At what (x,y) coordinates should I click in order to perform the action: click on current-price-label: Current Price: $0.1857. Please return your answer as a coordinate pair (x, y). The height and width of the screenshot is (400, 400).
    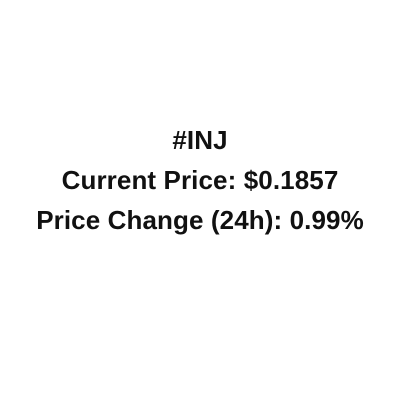
    Looking at the image, I should click on (200, 180).